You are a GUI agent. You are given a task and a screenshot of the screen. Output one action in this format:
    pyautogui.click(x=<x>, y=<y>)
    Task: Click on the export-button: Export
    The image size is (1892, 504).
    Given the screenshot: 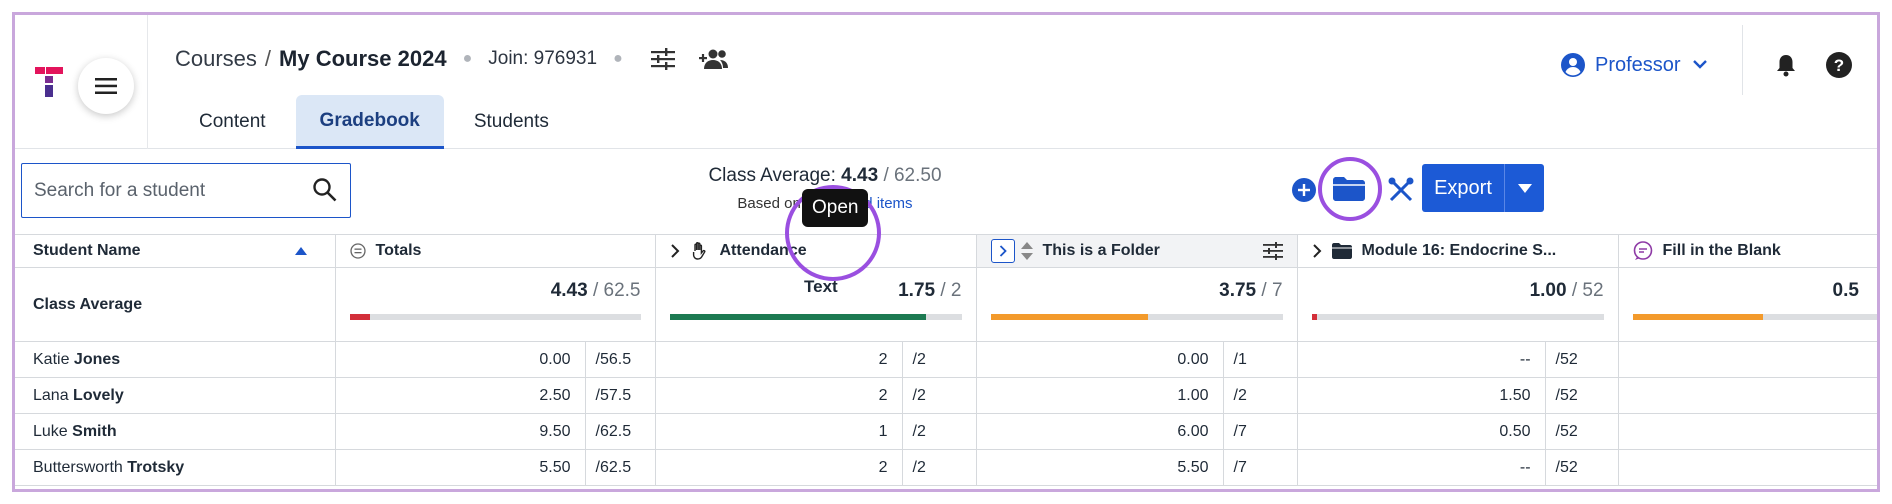 What is the action you would take?
    pyautogui.click(x=1463, y=188)
    